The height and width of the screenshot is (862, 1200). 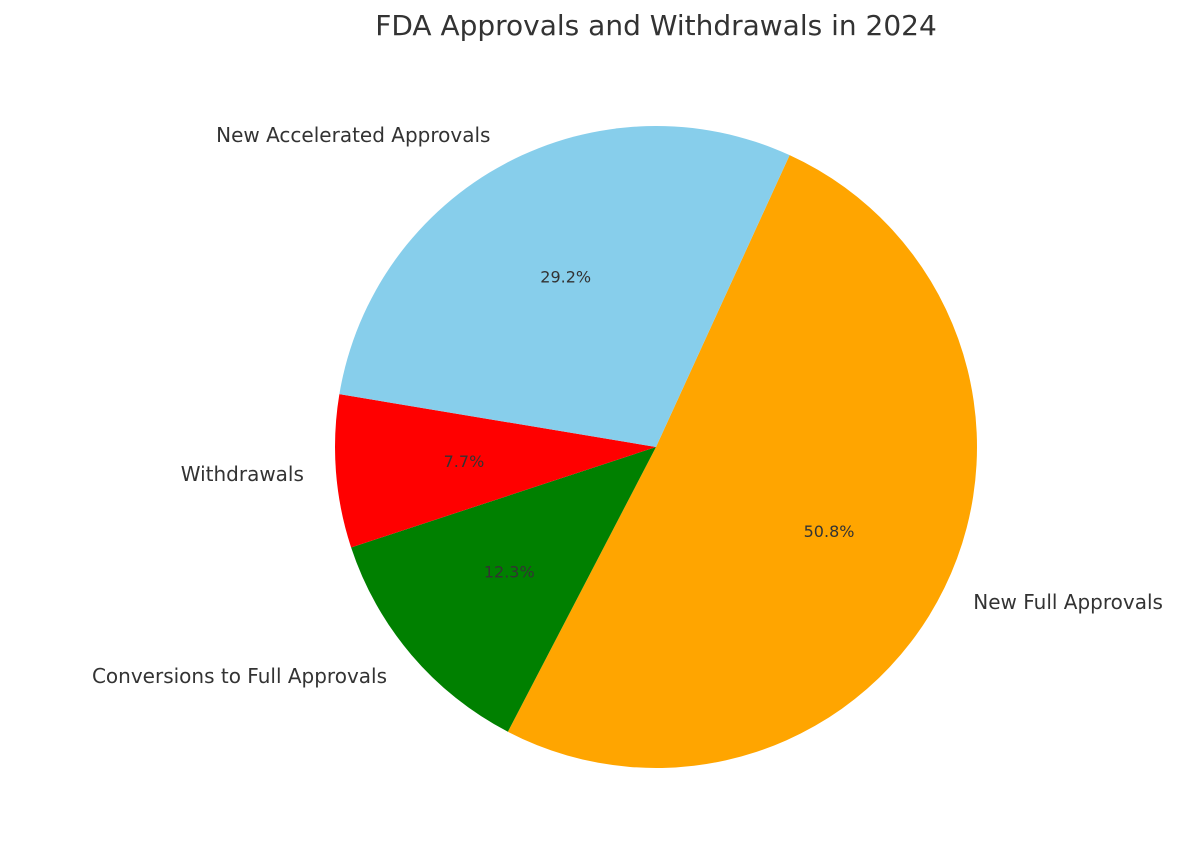 I want to click on slice-label-new-full-approvals: New Full Approvals, so click(x=1068, y=602).